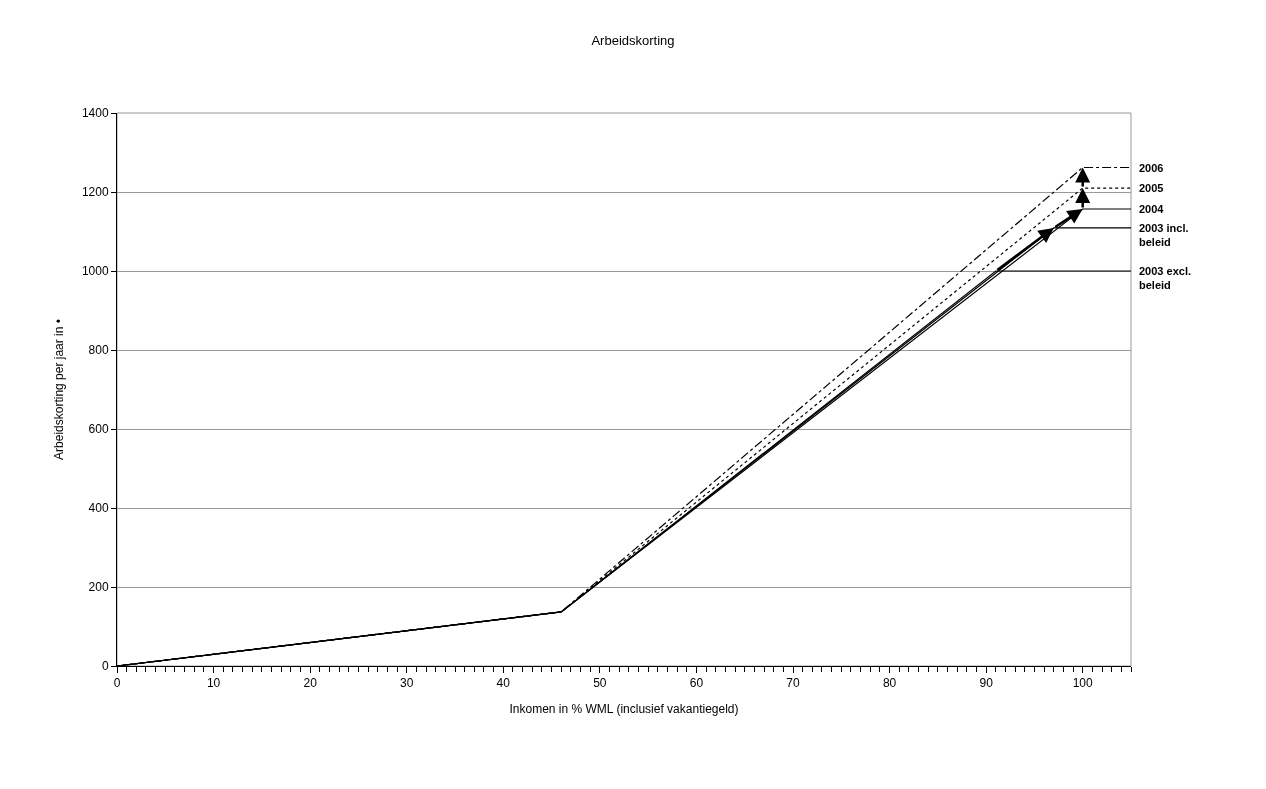  What do you see at coordinates (95, 192) in the screenshot?
I see `y-tick-label: 1200` at bounding box center [95, 192].